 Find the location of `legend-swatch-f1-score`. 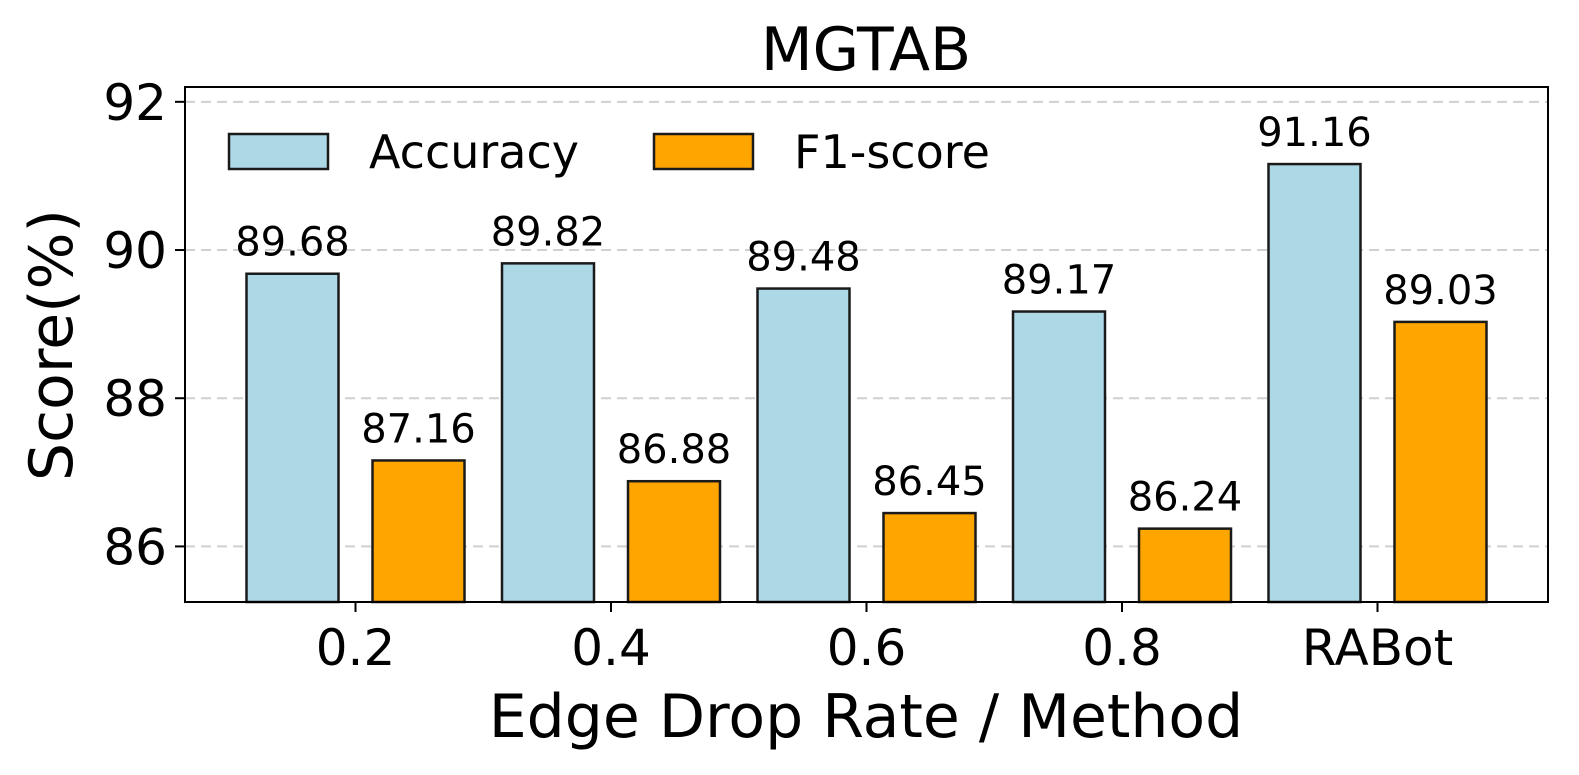

legend-swatch-f1-score is located at coordinates (703, 151).